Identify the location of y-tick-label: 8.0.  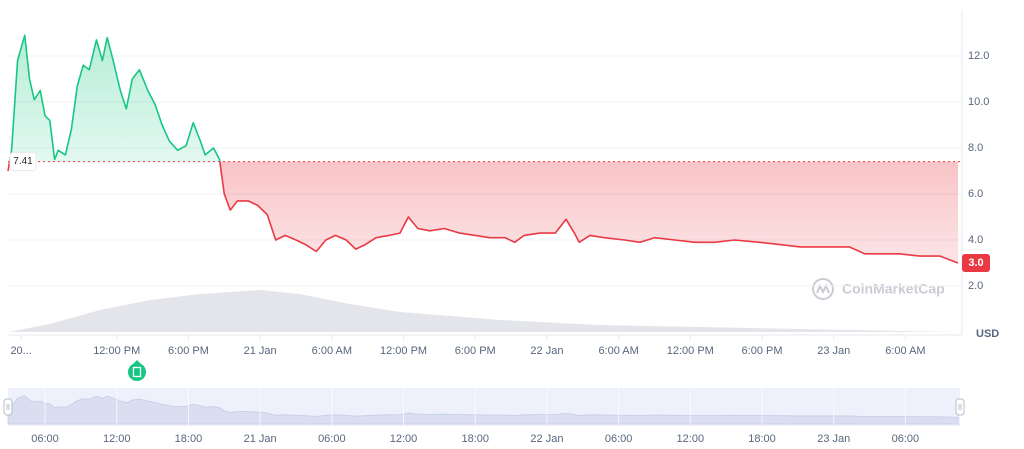
(975, 148).